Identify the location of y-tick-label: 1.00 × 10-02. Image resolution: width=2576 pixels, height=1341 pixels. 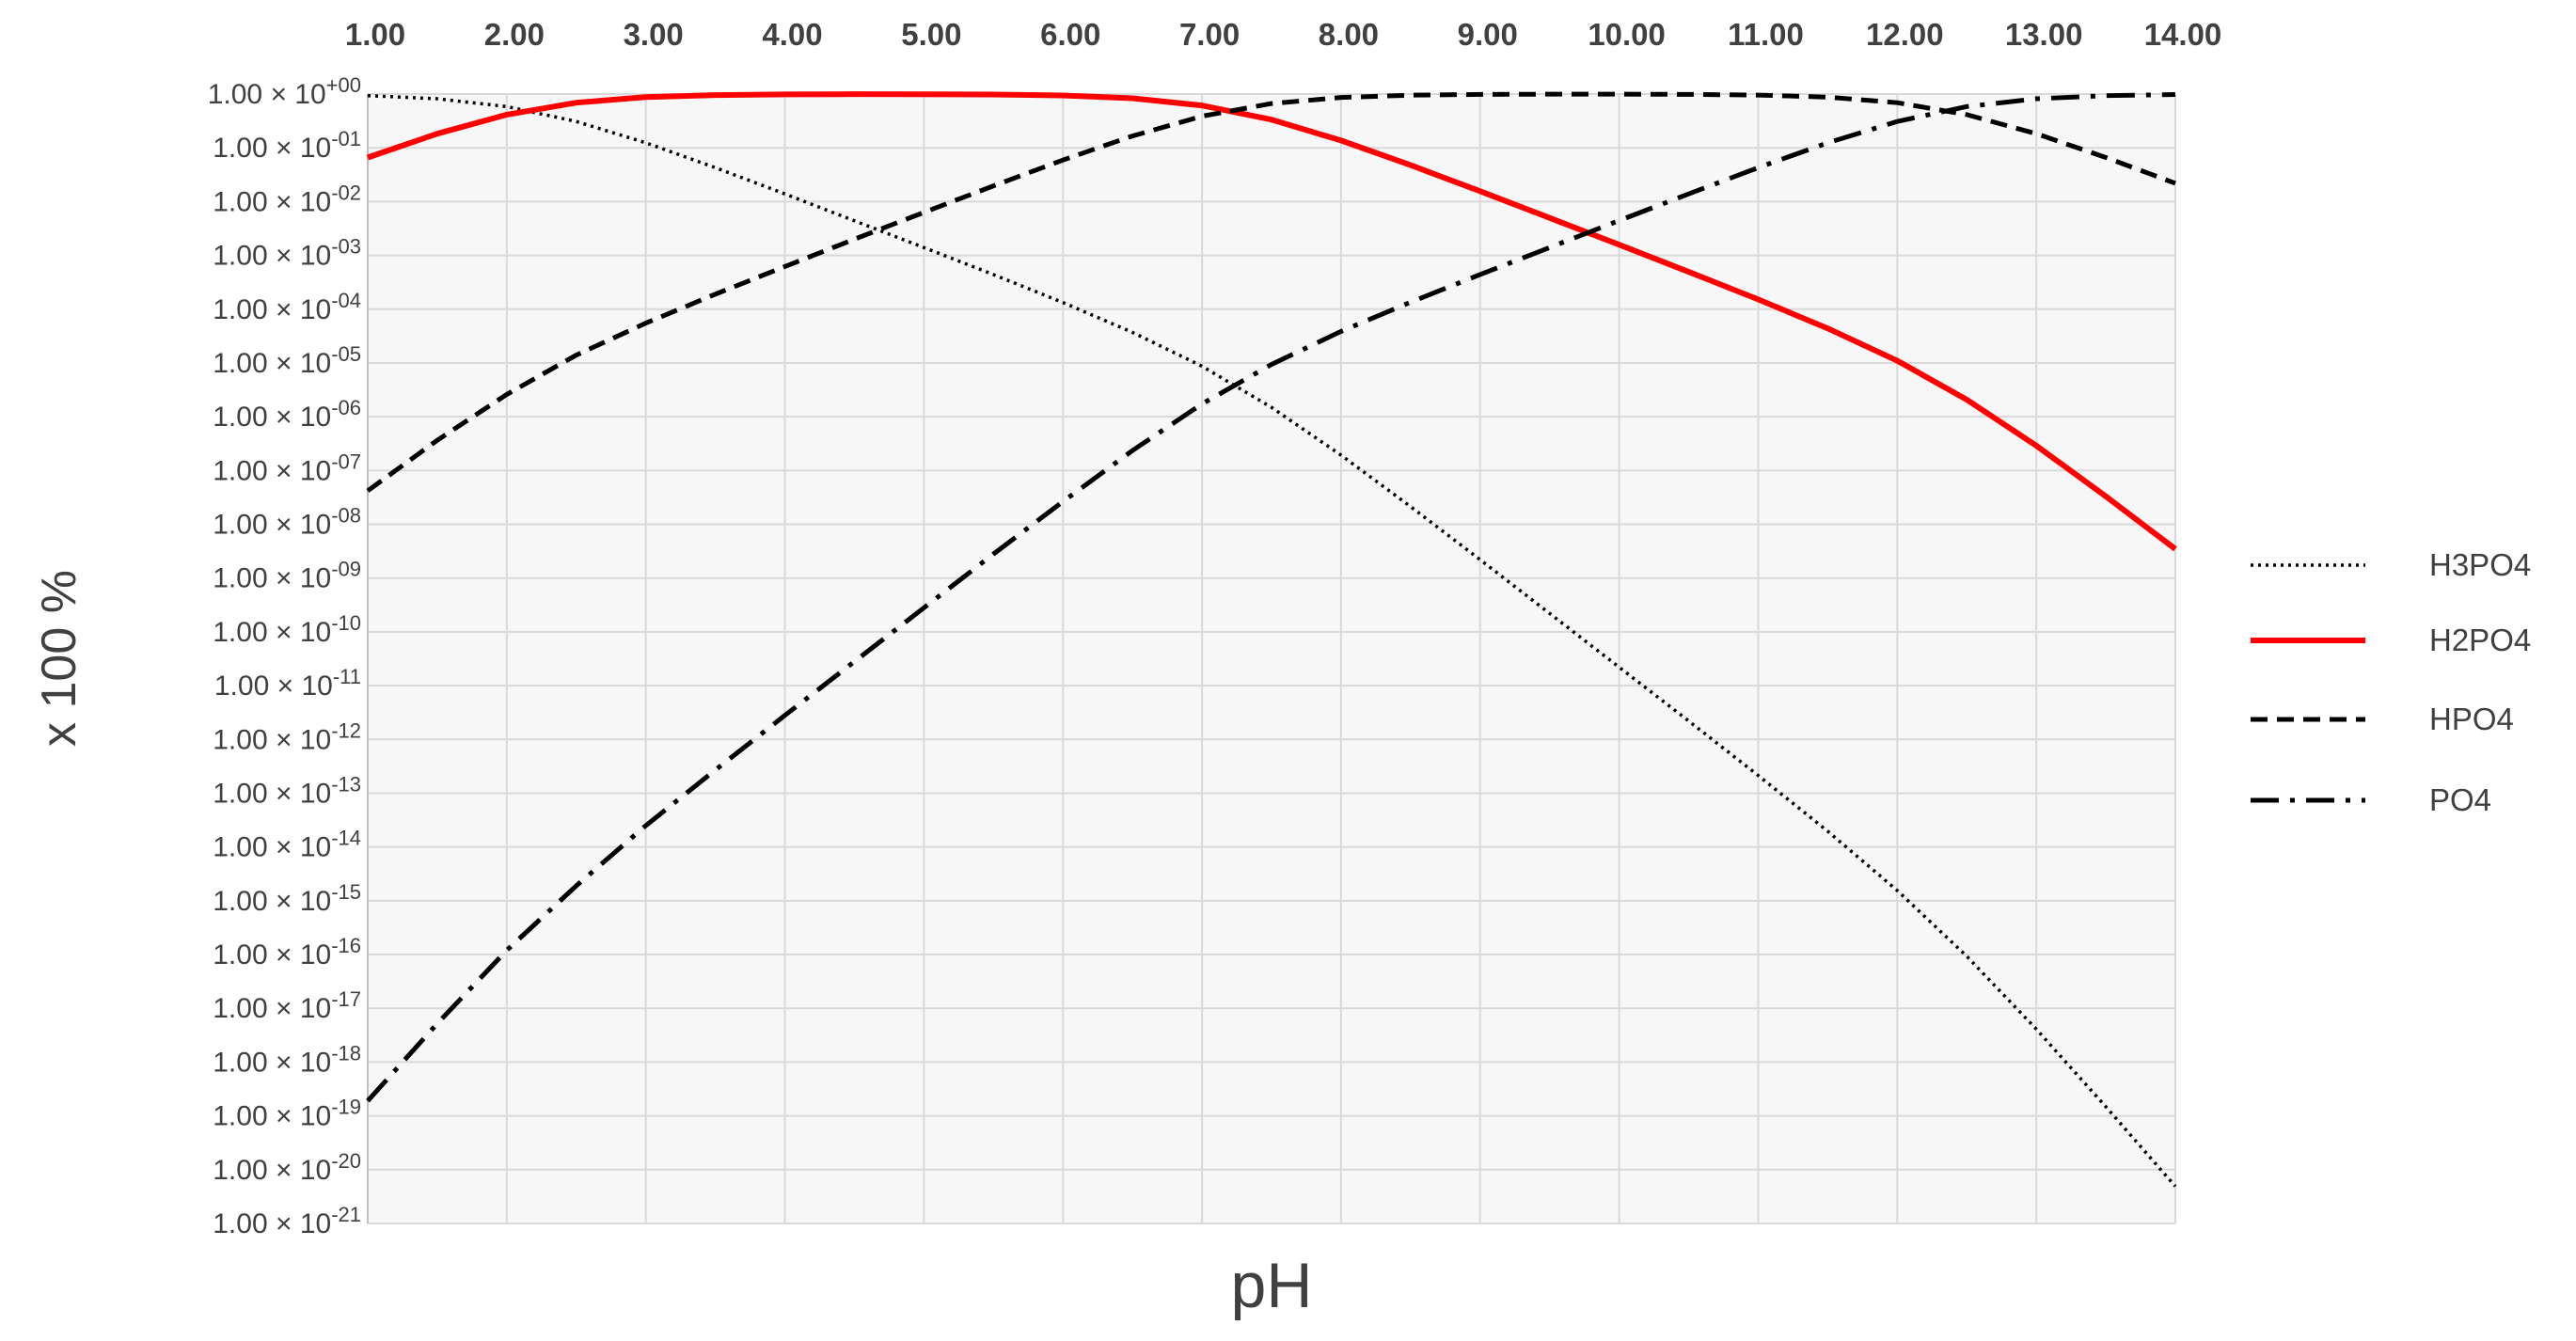
(287, 199).